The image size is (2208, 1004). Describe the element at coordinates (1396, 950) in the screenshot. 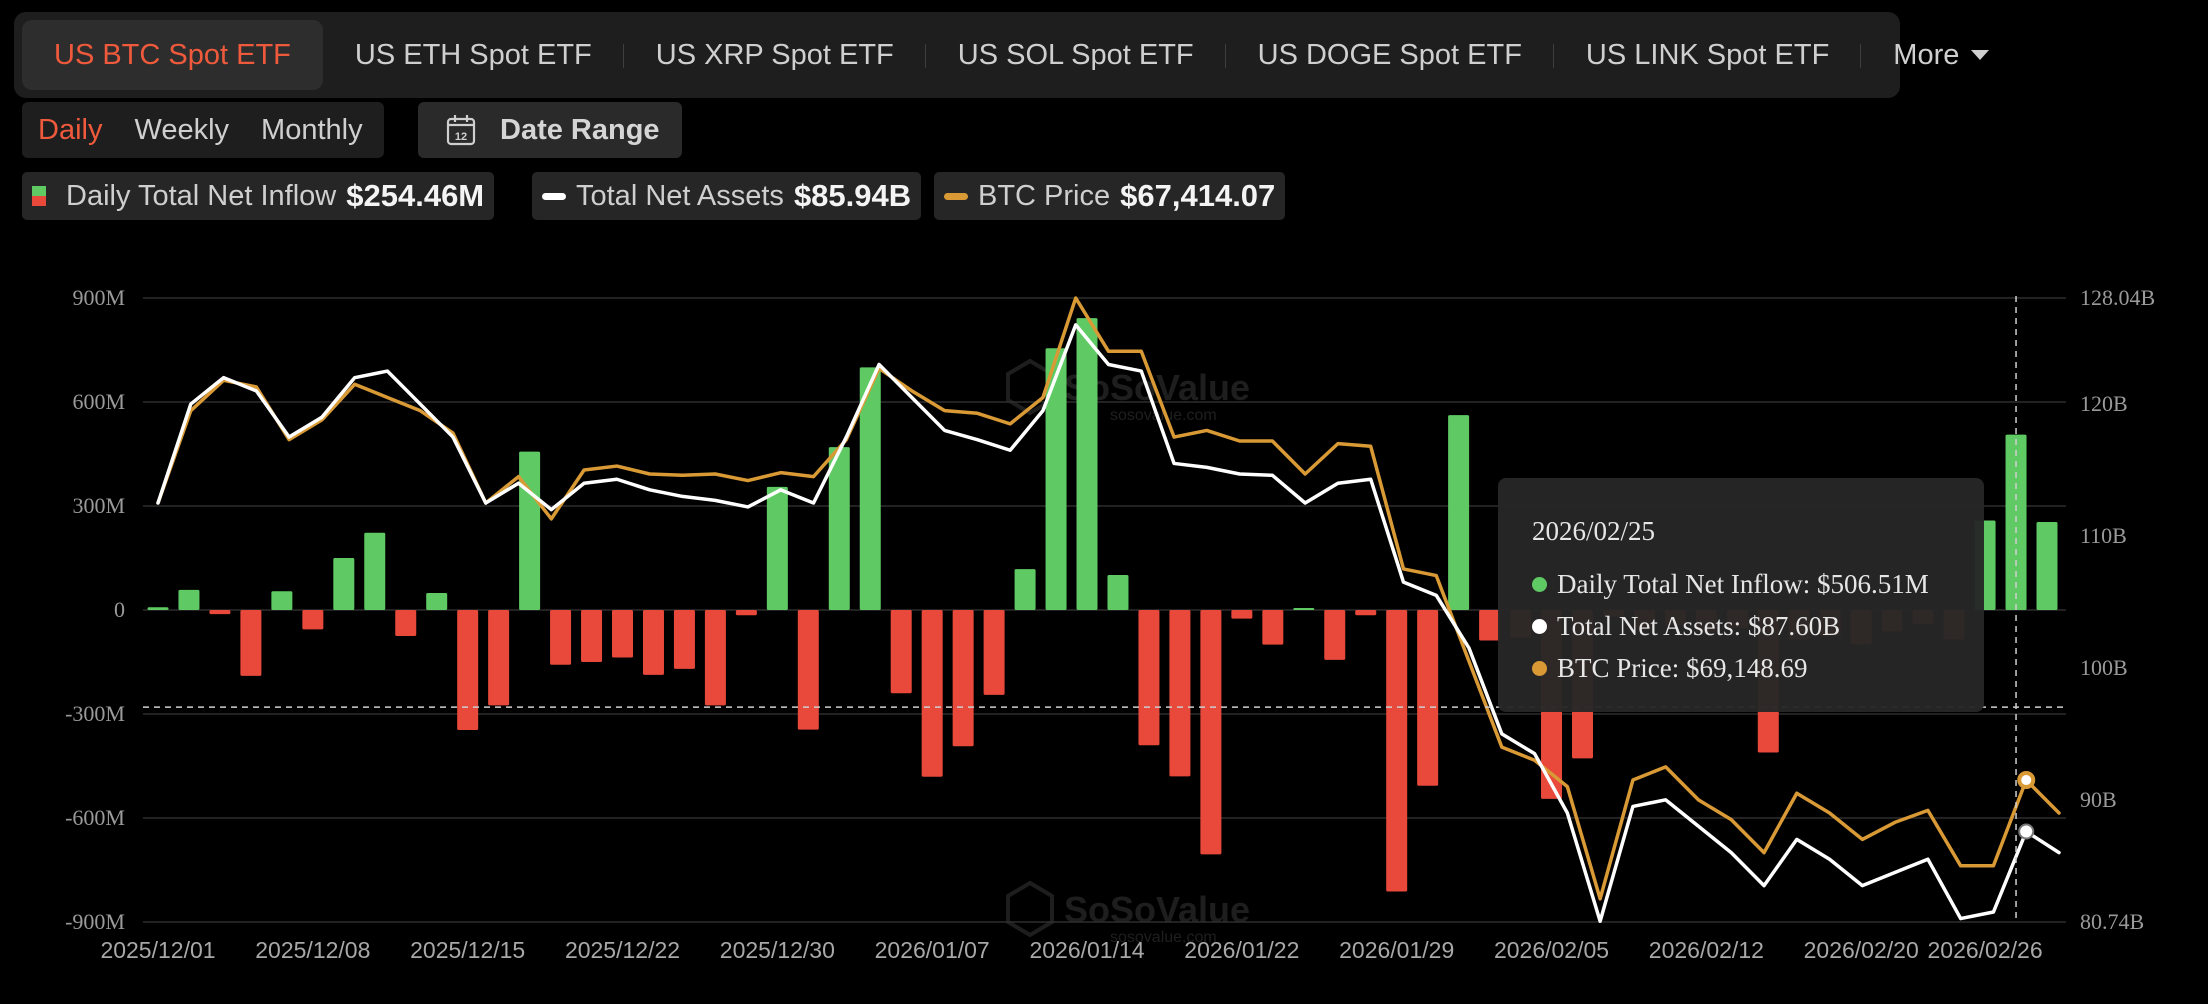

I see `x-tick-label: 2026/01/29` at that location.